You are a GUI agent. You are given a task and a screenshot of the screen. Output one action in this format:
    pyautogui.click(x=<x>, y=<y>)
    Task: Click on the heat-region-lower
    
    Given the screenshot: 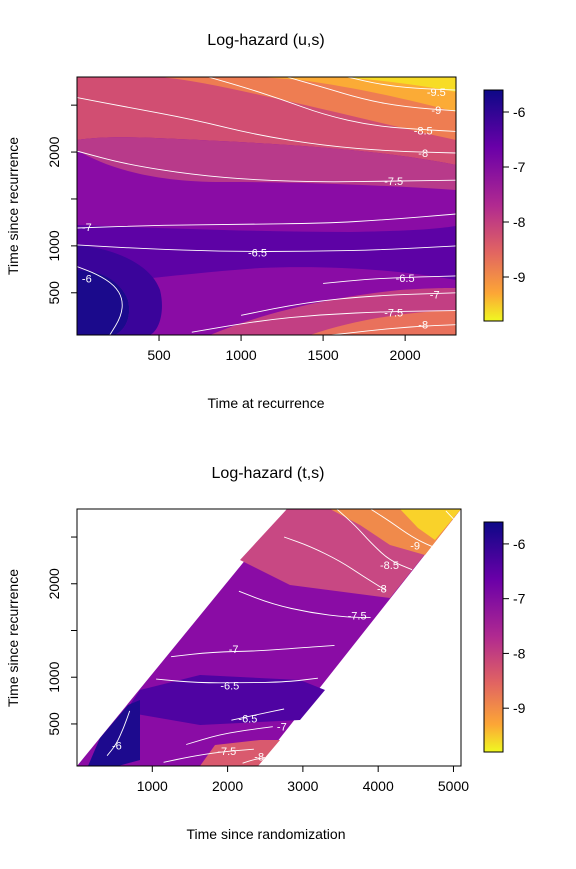 What is the action you would take?
    pyautogui.click(x=240, y=753)
    